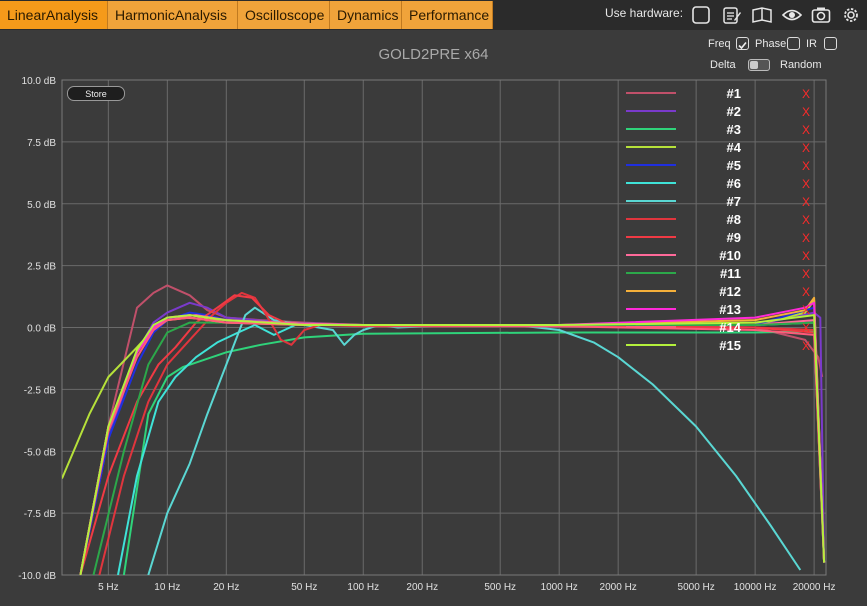  Describe the element at coordinates (734, 93) in the screenshot. I see `legend-label: #1` at that location.